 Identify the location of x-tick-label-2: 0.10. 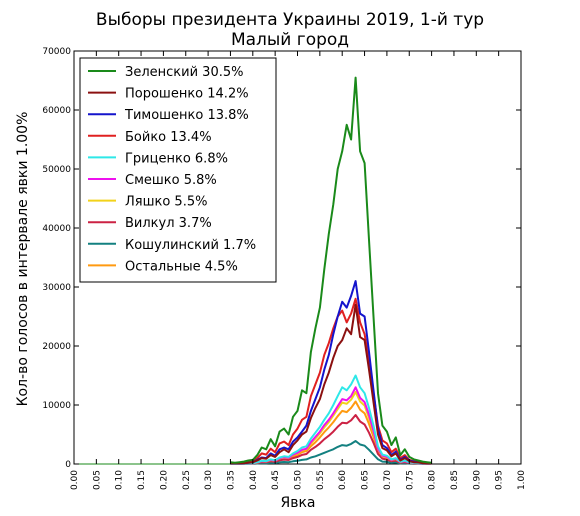
(120, 480).